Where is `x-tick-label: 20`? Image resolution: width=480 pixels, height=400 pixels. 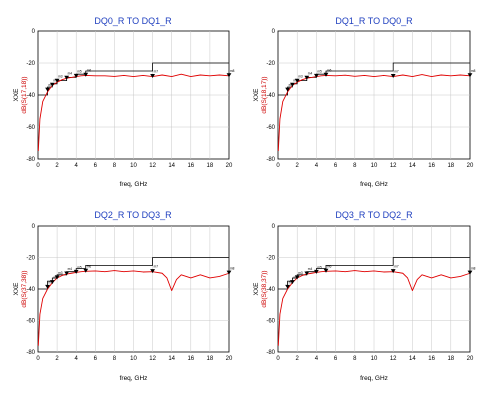 x-tick-label: 20 is located at coordinates (470, 359).